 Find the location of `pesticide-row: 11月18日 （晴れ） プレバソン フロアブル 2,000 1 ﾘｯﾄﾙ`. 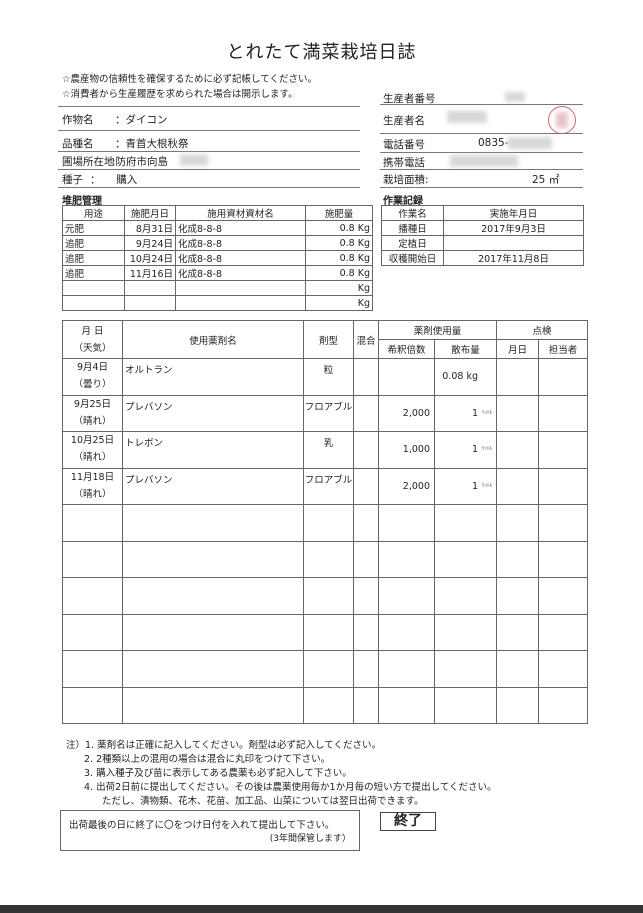

pesticide-row: 11月18日 （晴れ） プレバソン フロアブル 2,000 1 ﾘｯﾄﾙ is located at coordinates (325, 486).